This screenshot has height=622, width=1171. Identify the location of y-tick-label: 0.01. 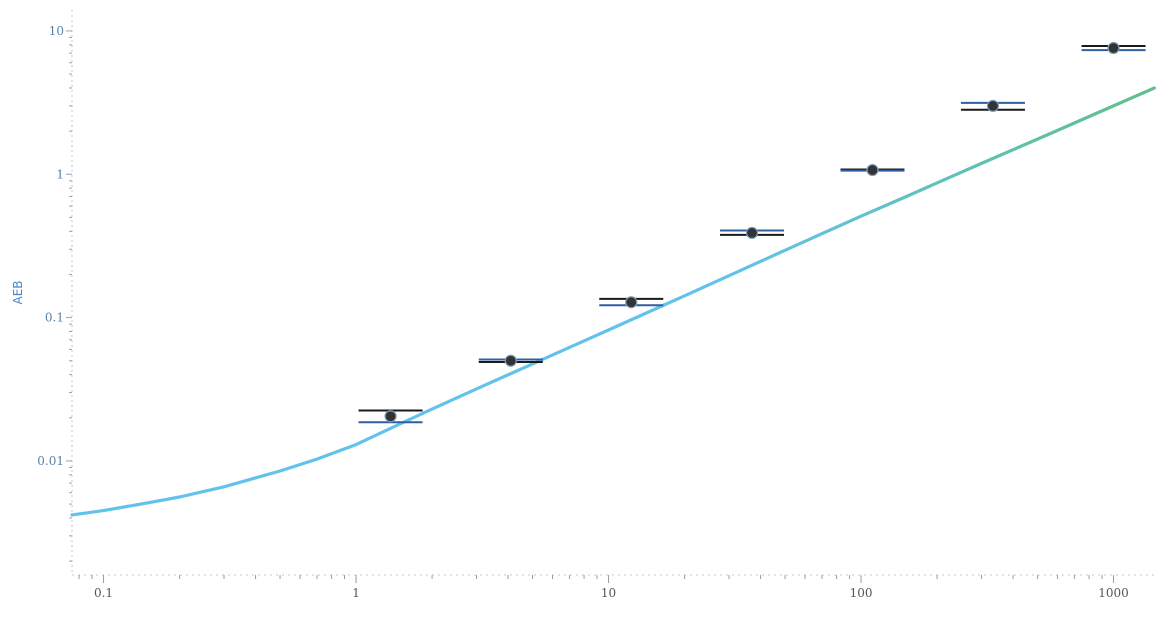
(50, 461).